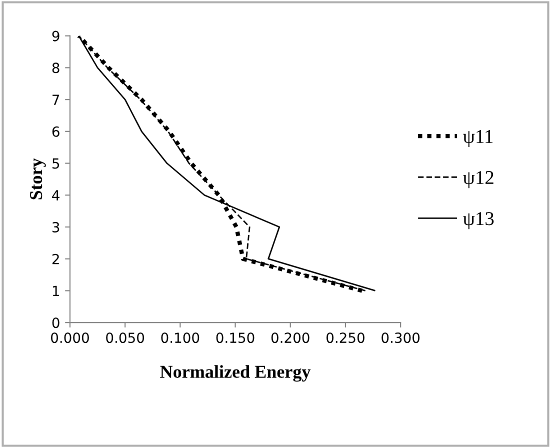 This screenshot has width=551, height=448. I want to click on y-tick-label: 7, so click(56, 99).